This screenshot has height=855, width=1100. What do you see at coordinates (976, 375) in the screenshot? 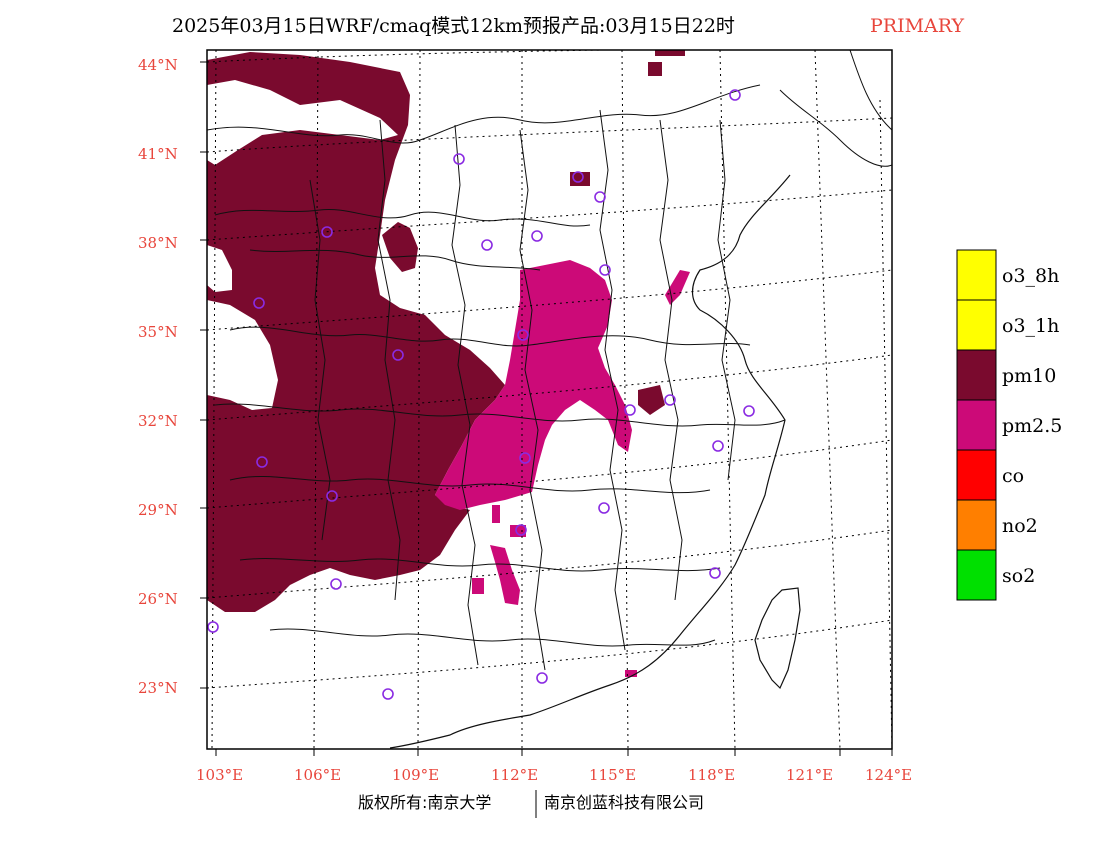
I see `legend-swatch-pm10` at bounding box center [976, 375].